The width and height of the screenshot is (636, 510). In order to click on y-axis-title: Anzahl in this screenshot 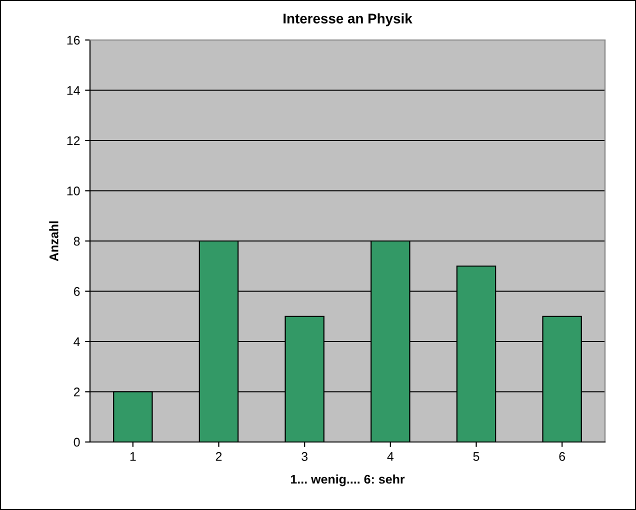, I will do `click(53, 241)`.